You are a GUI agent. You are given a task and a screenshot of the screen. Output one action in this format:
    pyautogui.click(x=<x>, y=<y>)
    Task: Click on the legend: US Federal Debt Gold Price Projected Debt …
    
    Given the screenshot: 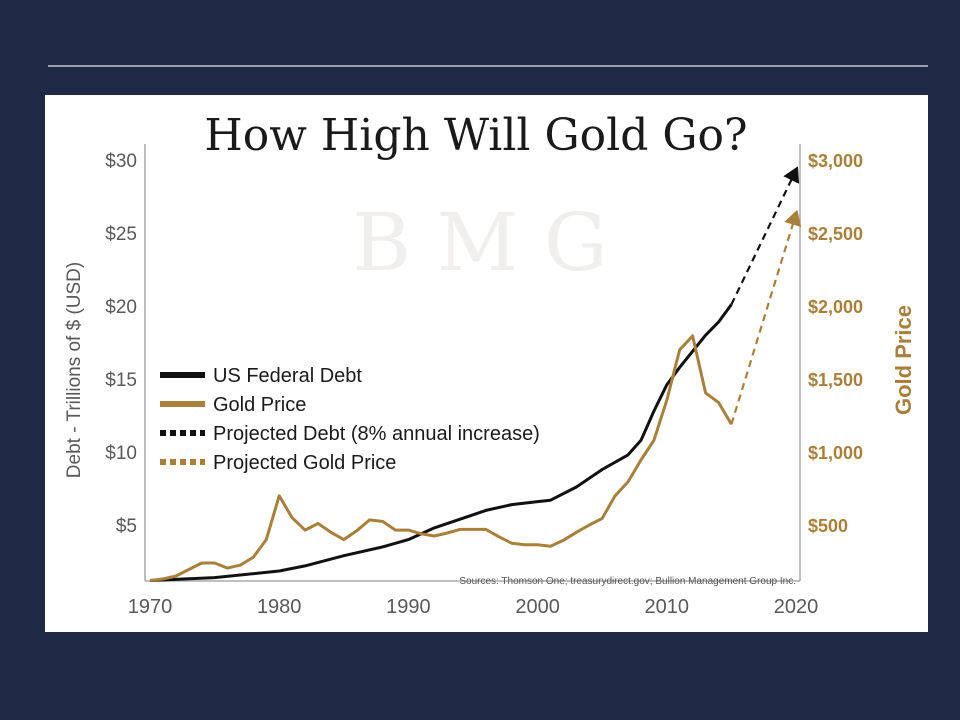 What is the action you would take?
    pyautogui.click(x=350, y=419)
    